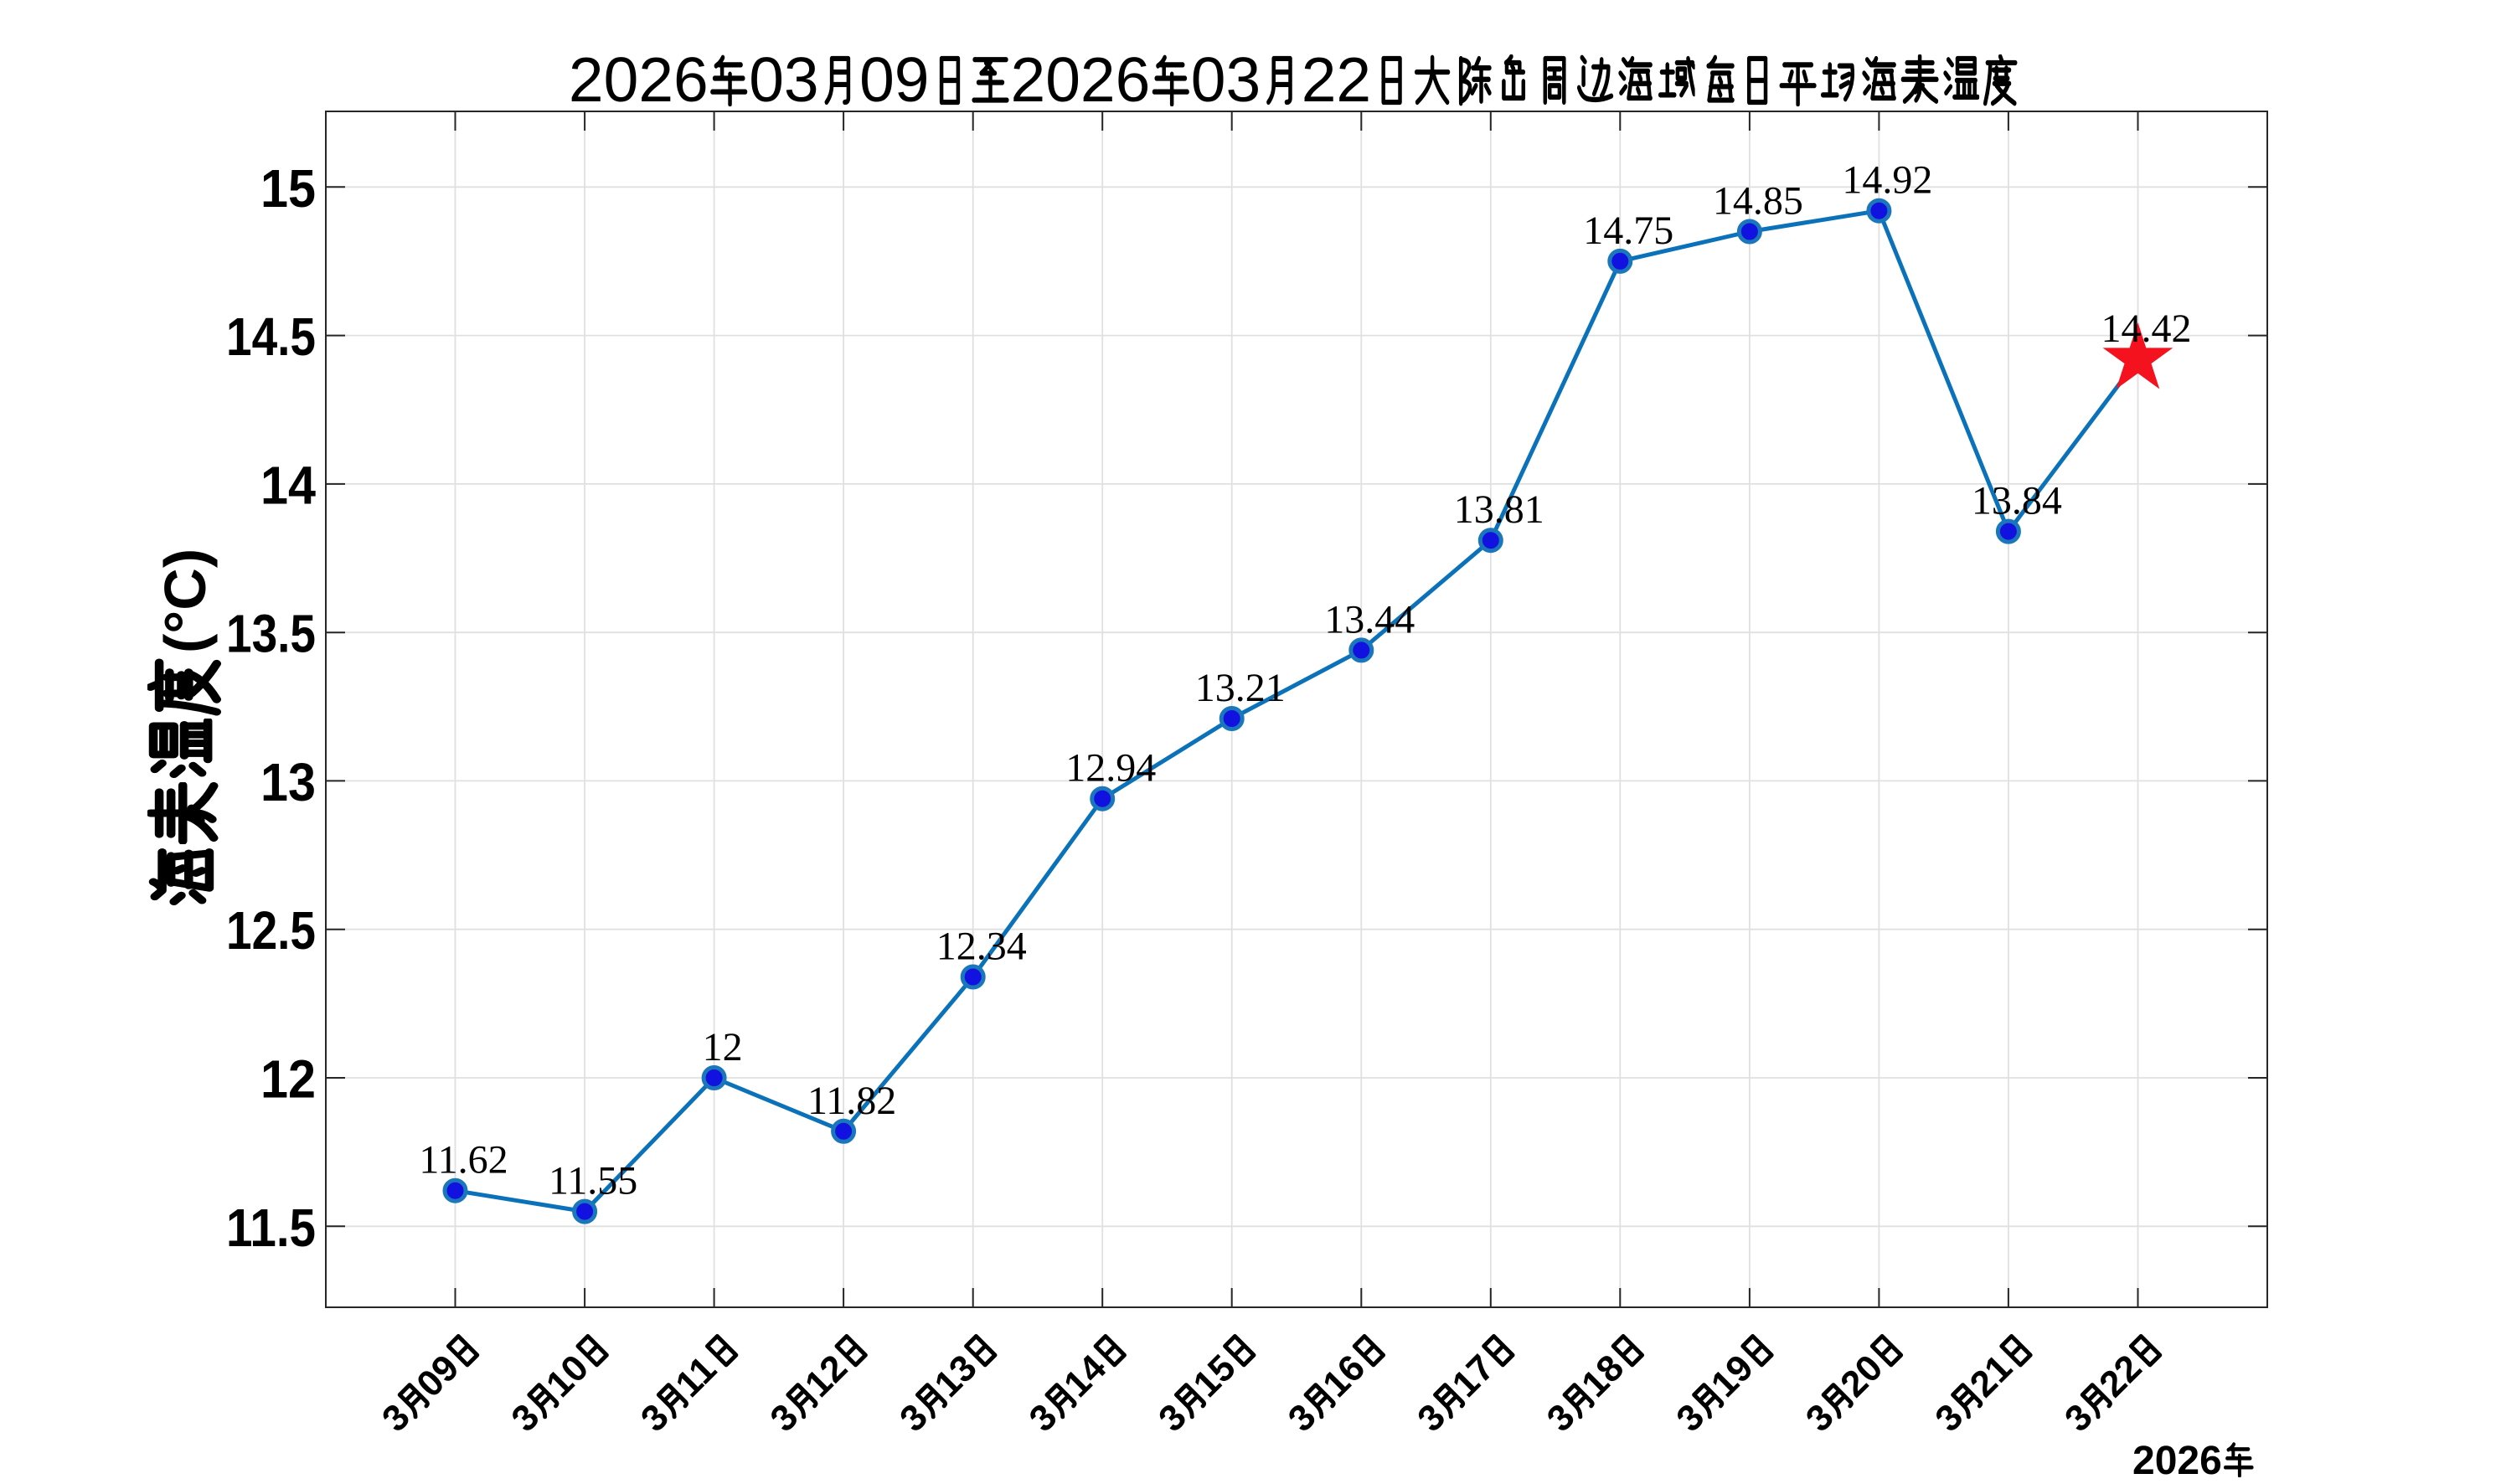  I want to click on svg-text: 22, so click(1336, 79).